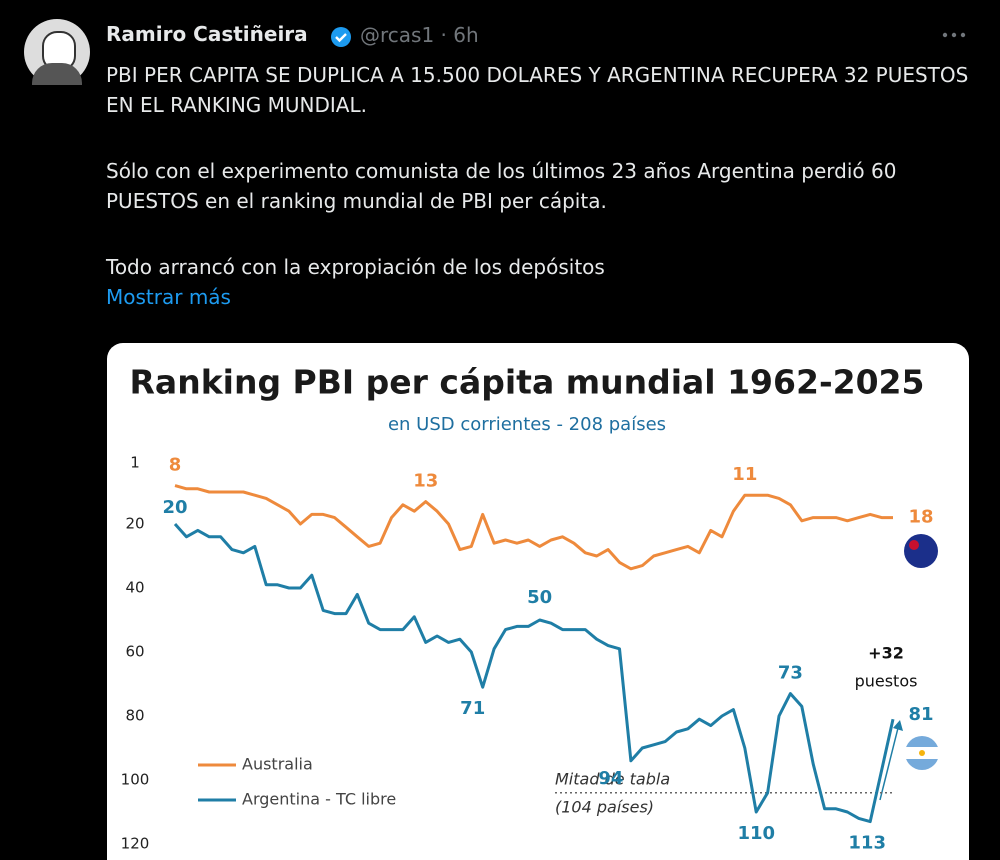 This screenshot has width=1000, height=860. Describe the element at coordinates (134, 588) in the screenshot. I see `y-tick-label: 40` at that location.